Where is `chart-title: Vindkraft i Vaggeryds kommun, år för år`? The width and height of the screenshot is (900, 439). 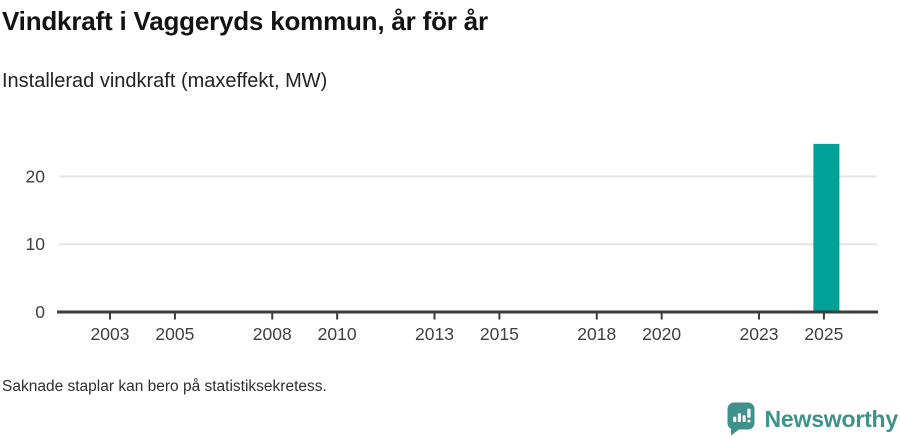
chart-title: Vindkraft i Vaggeryds kommun, år för år is located at coordinates (245, 21).